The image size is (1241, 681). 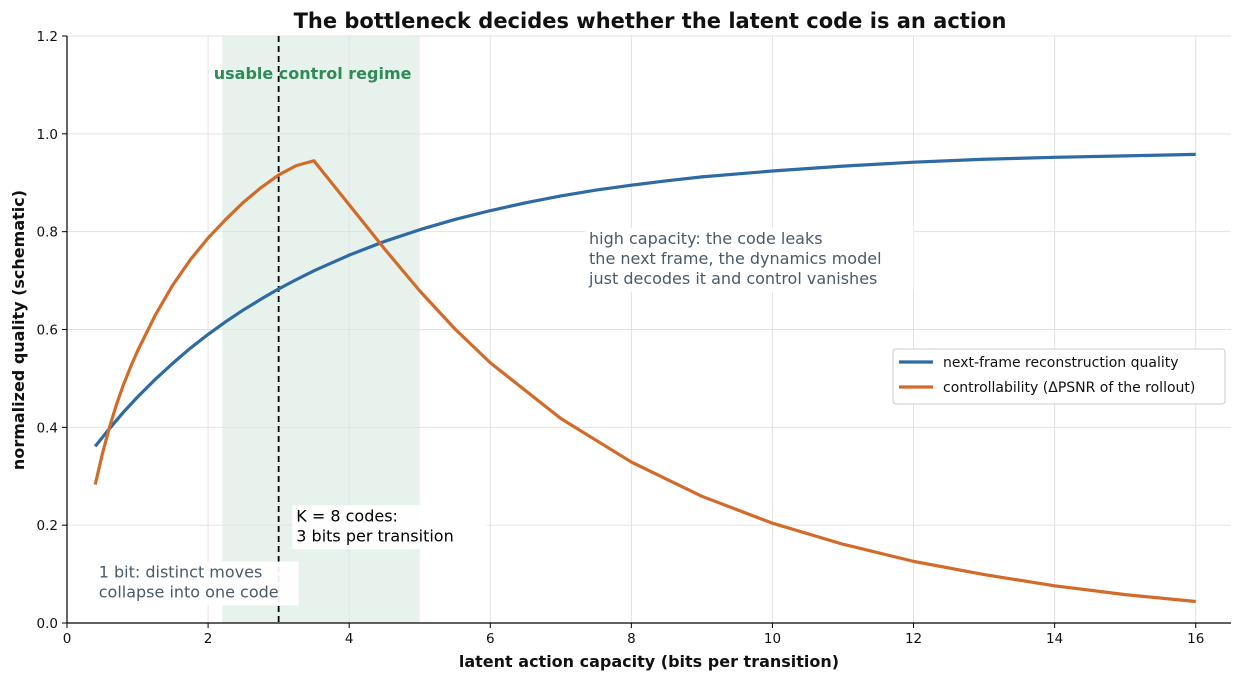 I want to click on annotation-text-2: K = 8 codes: 3 bits per transition, so click(x=374, y=525).